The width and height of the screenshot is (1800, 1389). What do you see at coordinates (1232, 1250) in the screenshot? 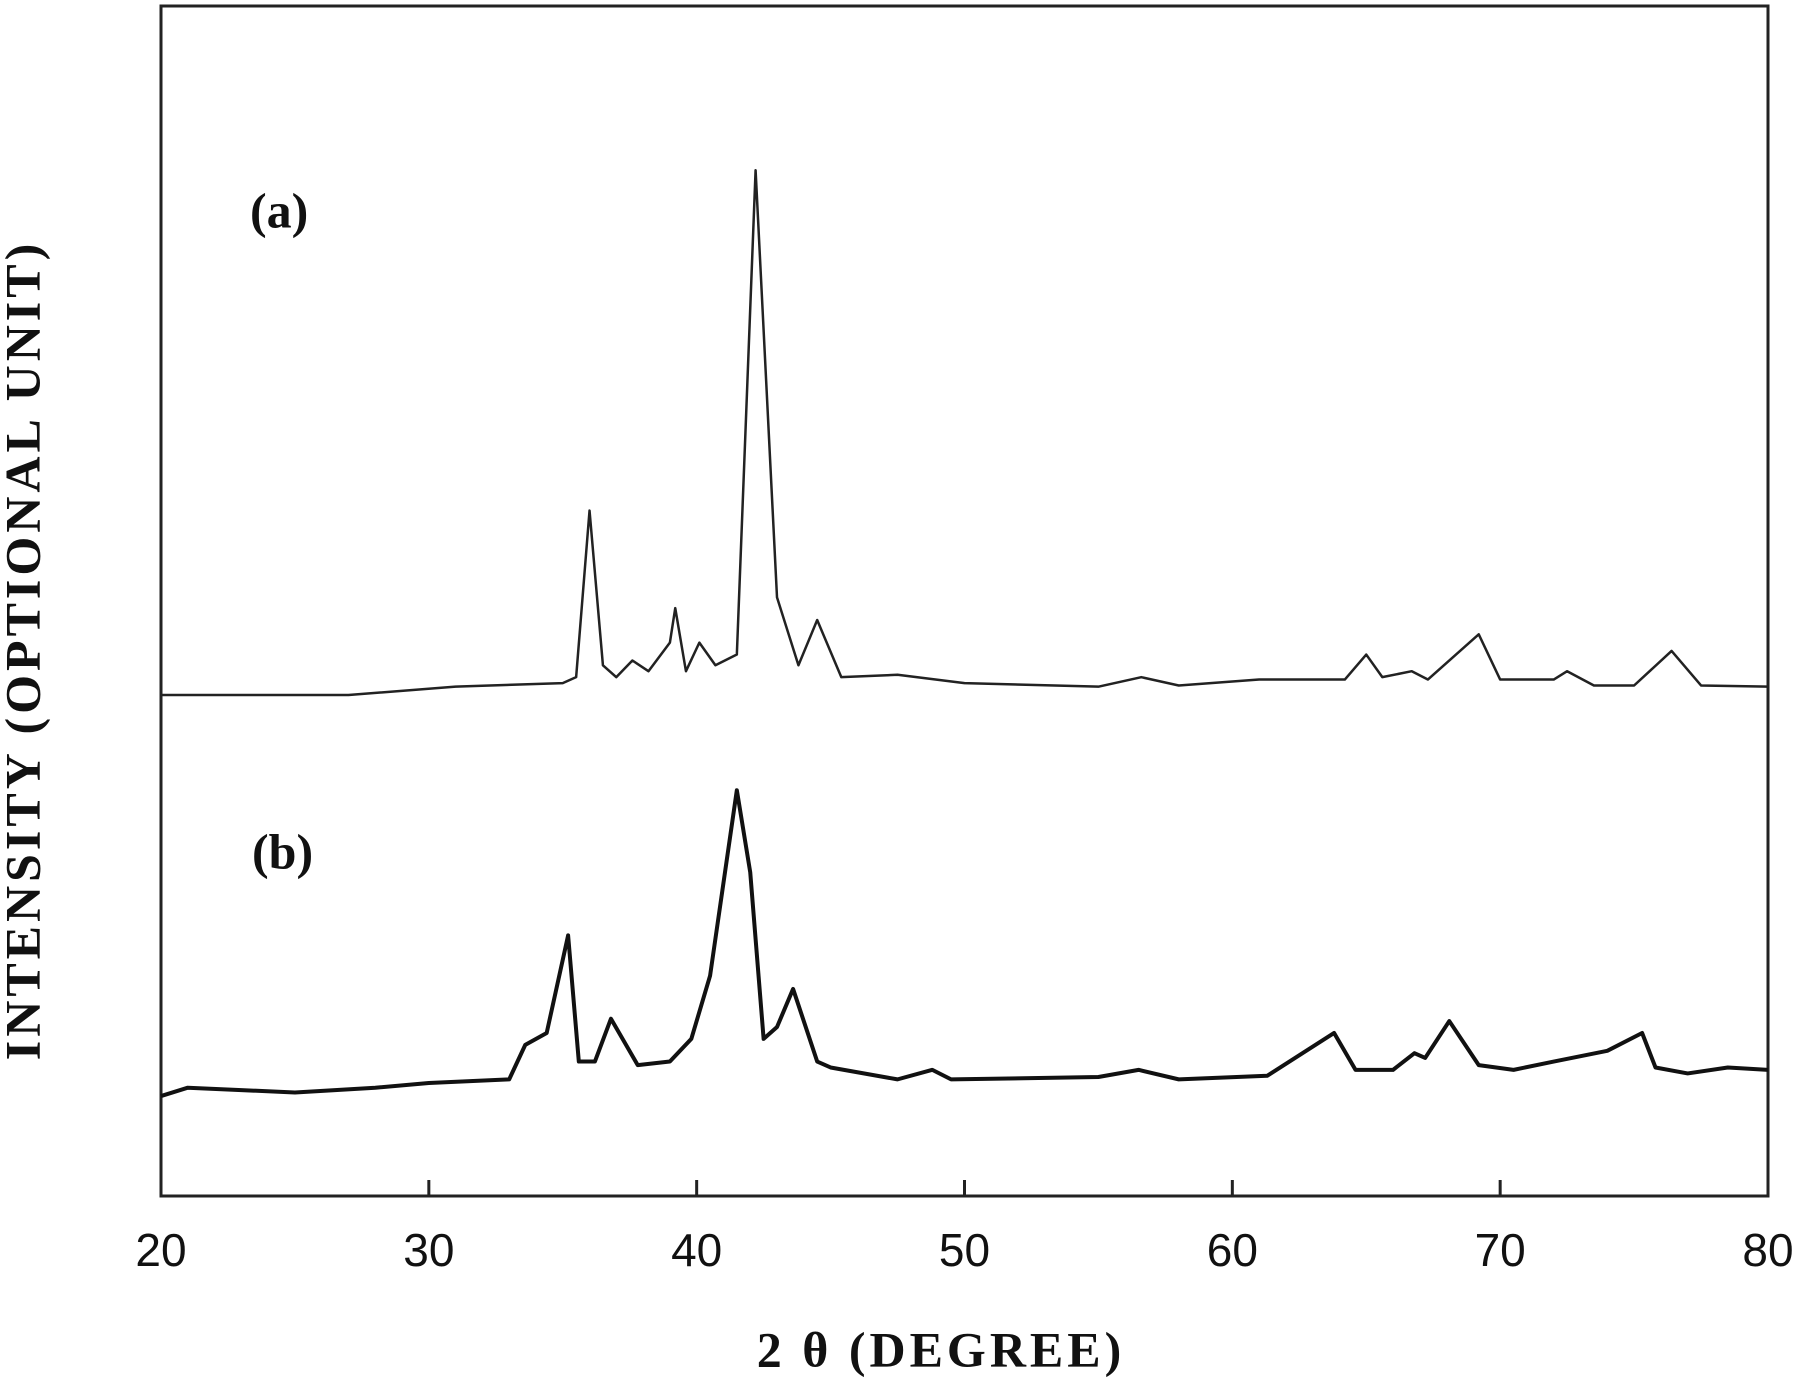
I see `x-tick-label: 60` at bounding box center [1232, 1250].